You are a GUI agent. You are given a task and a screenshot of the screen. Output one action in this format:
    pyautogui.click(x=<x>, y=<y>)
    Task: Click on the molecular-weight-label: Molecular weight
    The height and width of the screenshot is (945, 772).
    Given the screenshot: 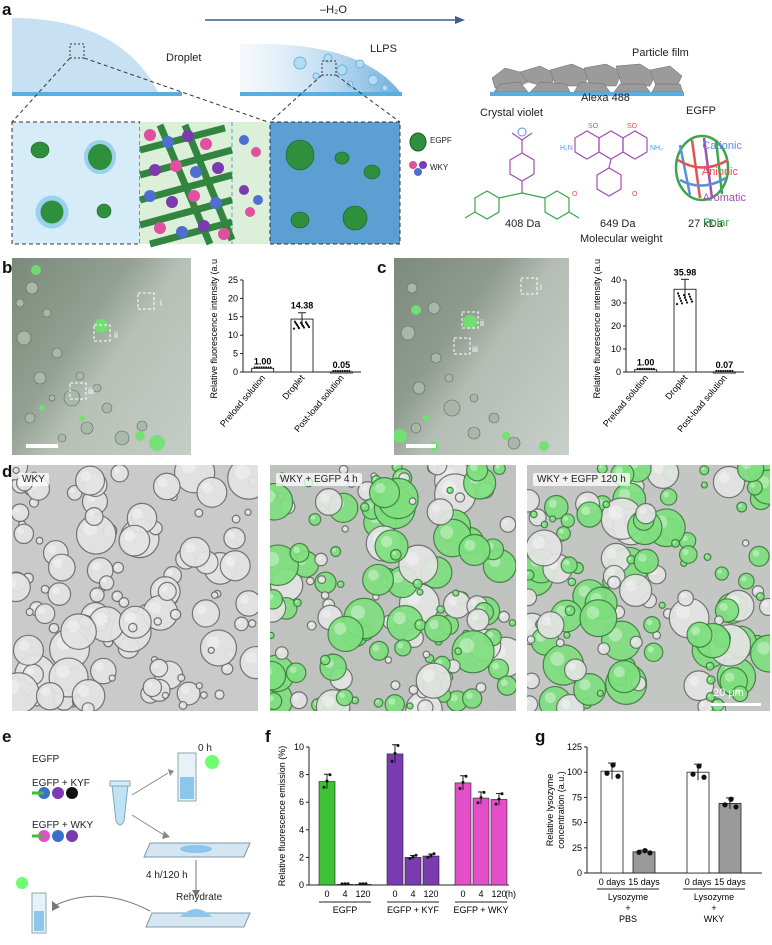 What is the action you would take?
    pyautogui.click(x=621, y=239)
    